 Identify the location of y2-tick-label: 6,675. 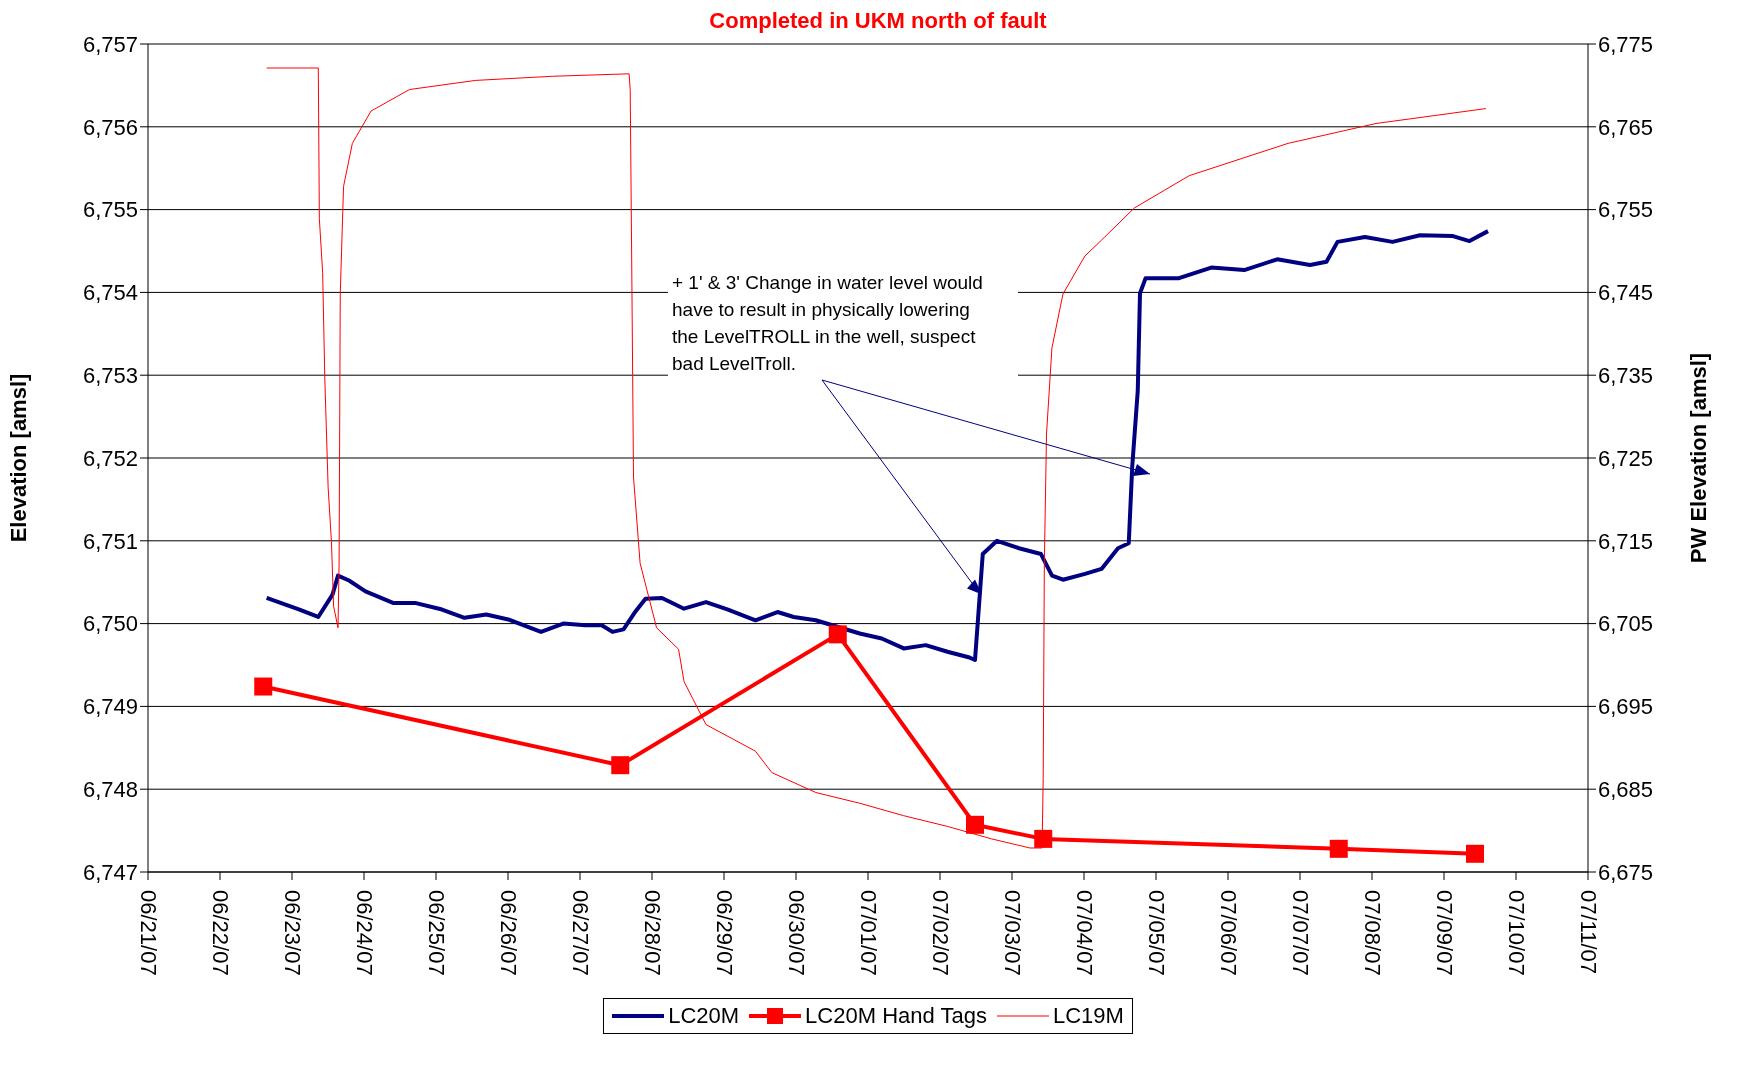
(1626, 872).